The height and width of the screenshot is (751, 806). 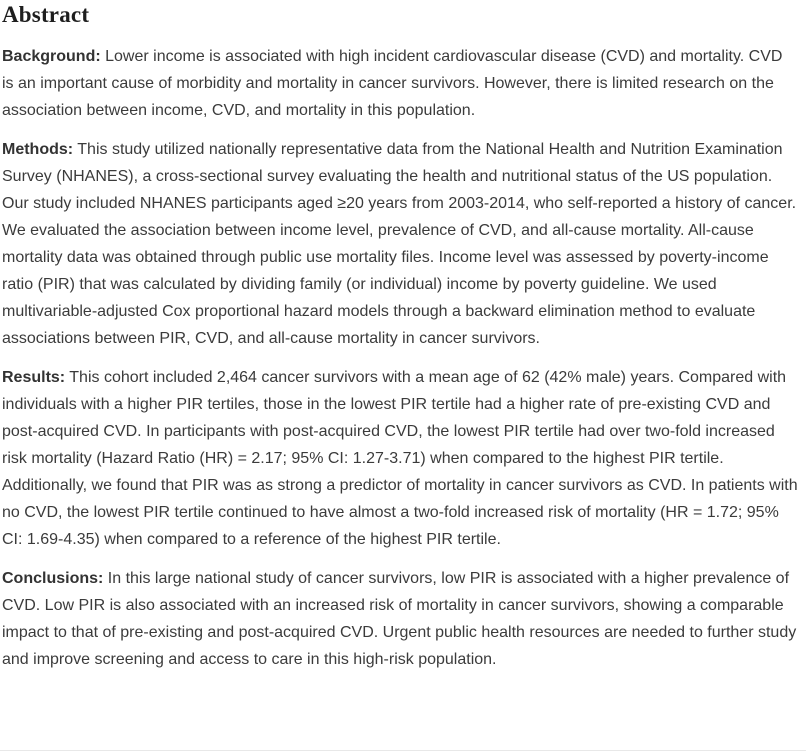 I want to click on page-title: Abstract, so click(x=46, y=14).